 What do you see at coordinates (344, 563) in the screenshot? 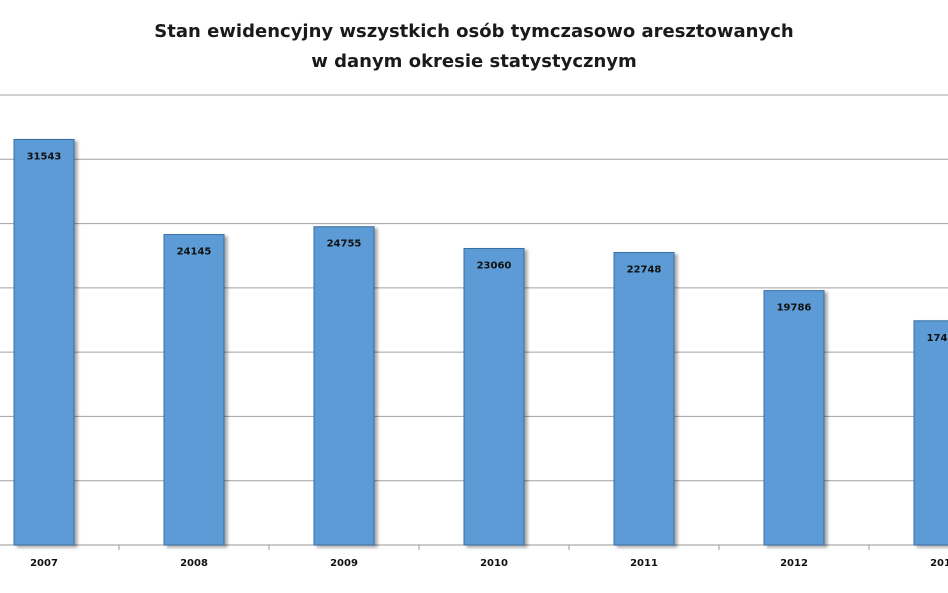
I see `x-tick-label: 2009` at bounding box center [344, 563].